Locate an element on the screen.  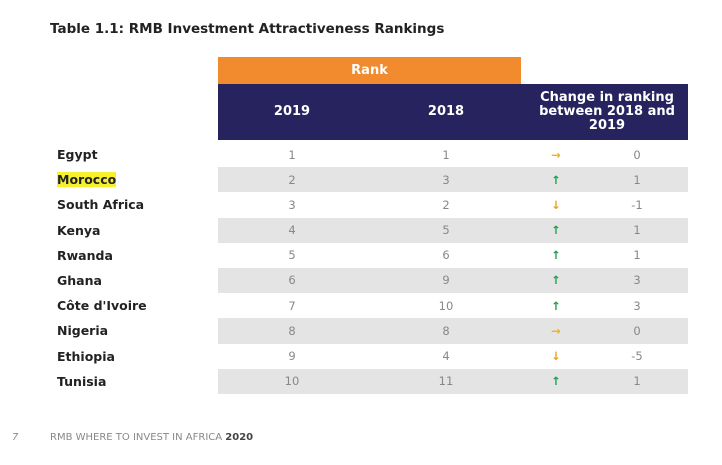
rank-2018: 4 is located at coordinates (446, 356).